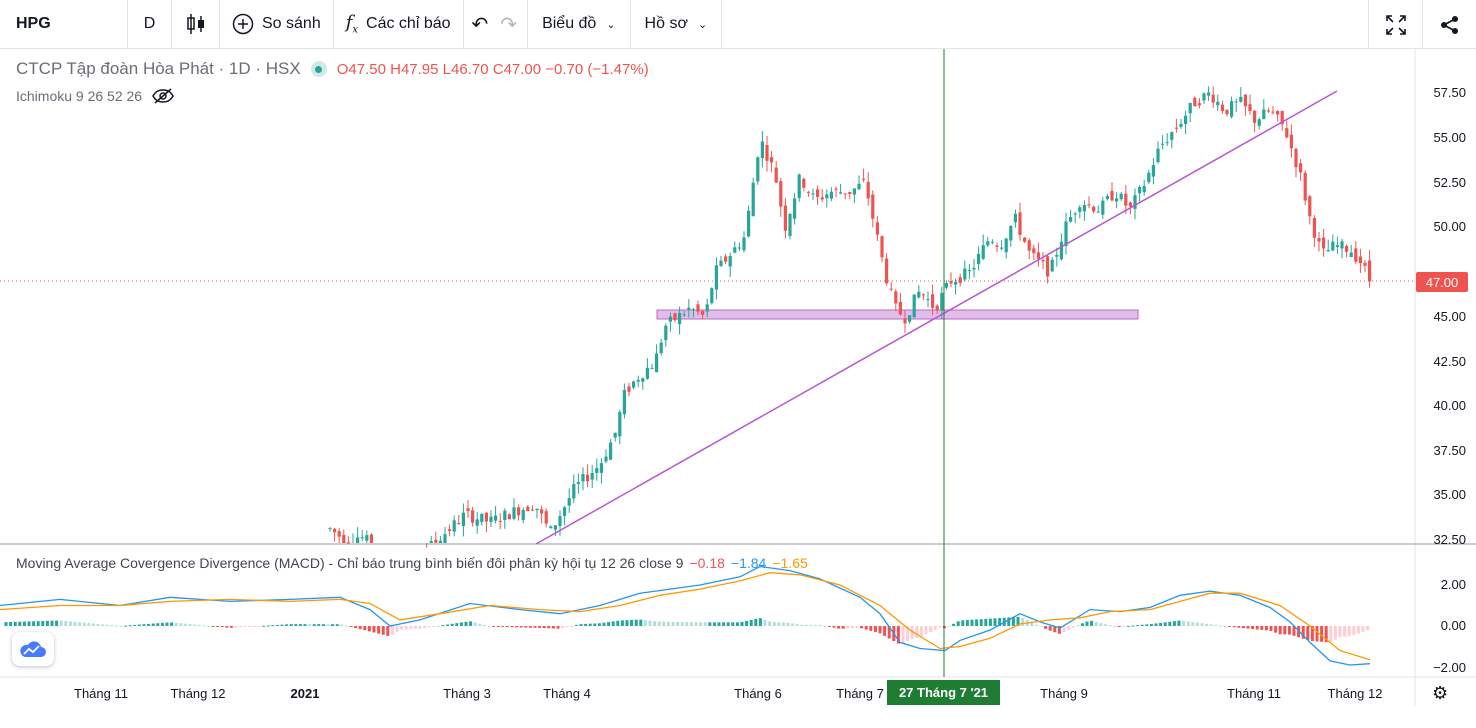  Describe the element at coordinates (1449, 316) in the screenshot. I see `price-tick-label: 45.00` at that location.